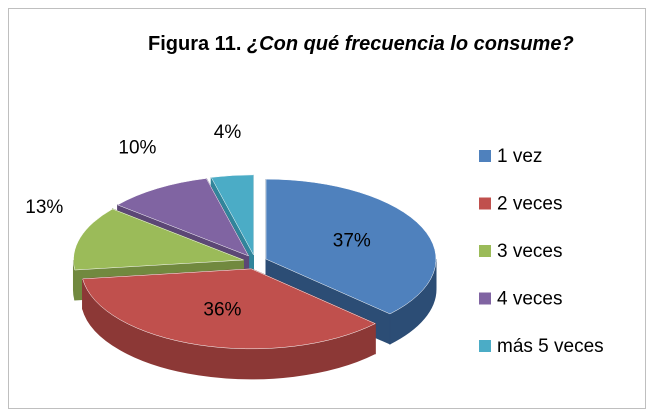 The height and width of the screenshot is (417, 654). Describe the element at coordinates (222, 310) in the screenshot. I see `data-label: 36%` at that location.